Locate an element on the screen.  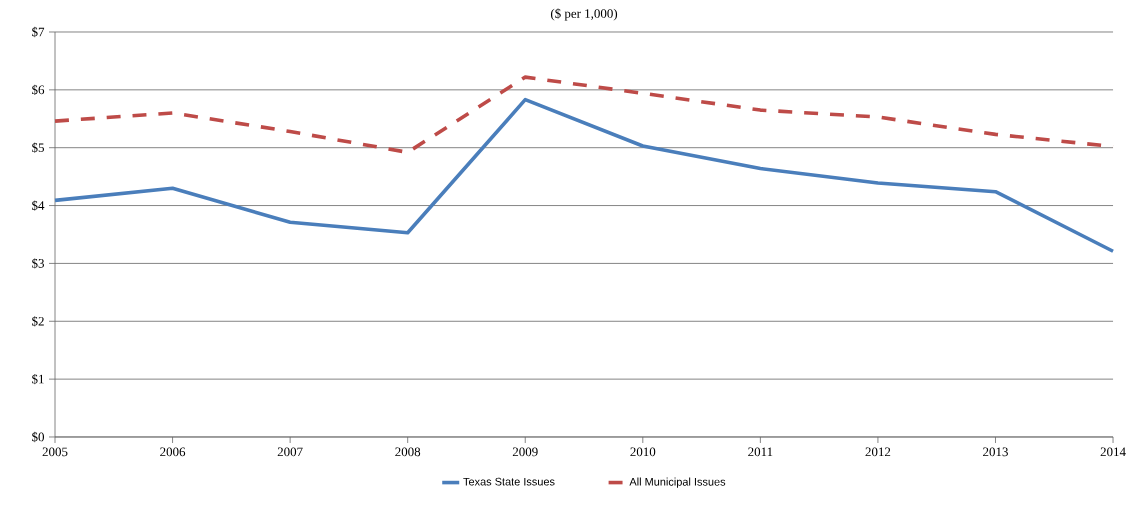
x-tick-label: 2006 is located at coordinates (173, 452).